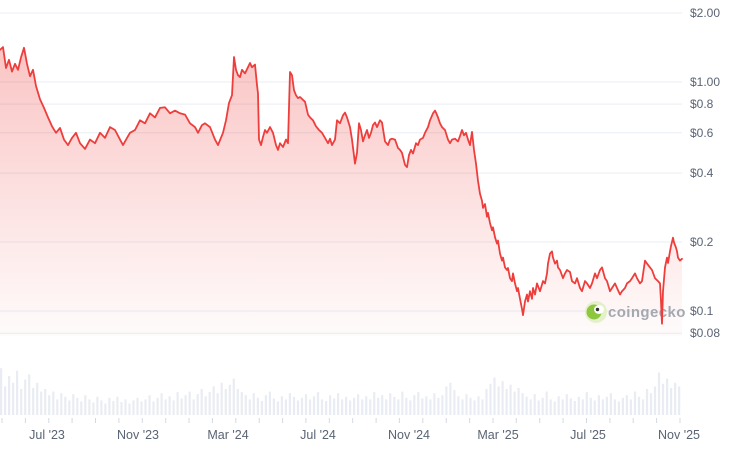 Image resolution: width=732 pixels, height=451 pixels. What do you see at coordinates (679, 435) in the screenshot?
I see `x-axis-label: Nov '25` at bounding box center [679, 435].